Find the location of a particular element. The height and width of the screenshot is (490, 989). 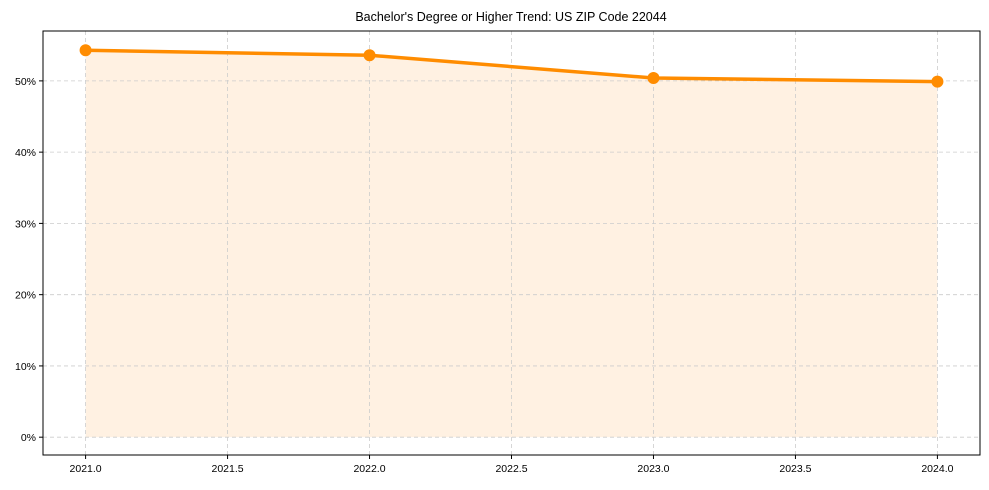

y-tick-label: 50% is located at coordinates (25, 82).